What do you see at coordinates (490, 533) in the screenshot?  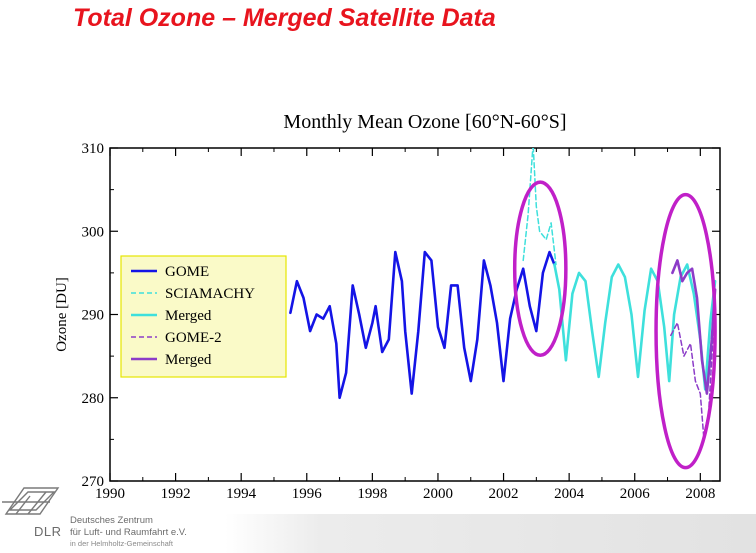 I see `footer-band` at bounding box center [490, 533].